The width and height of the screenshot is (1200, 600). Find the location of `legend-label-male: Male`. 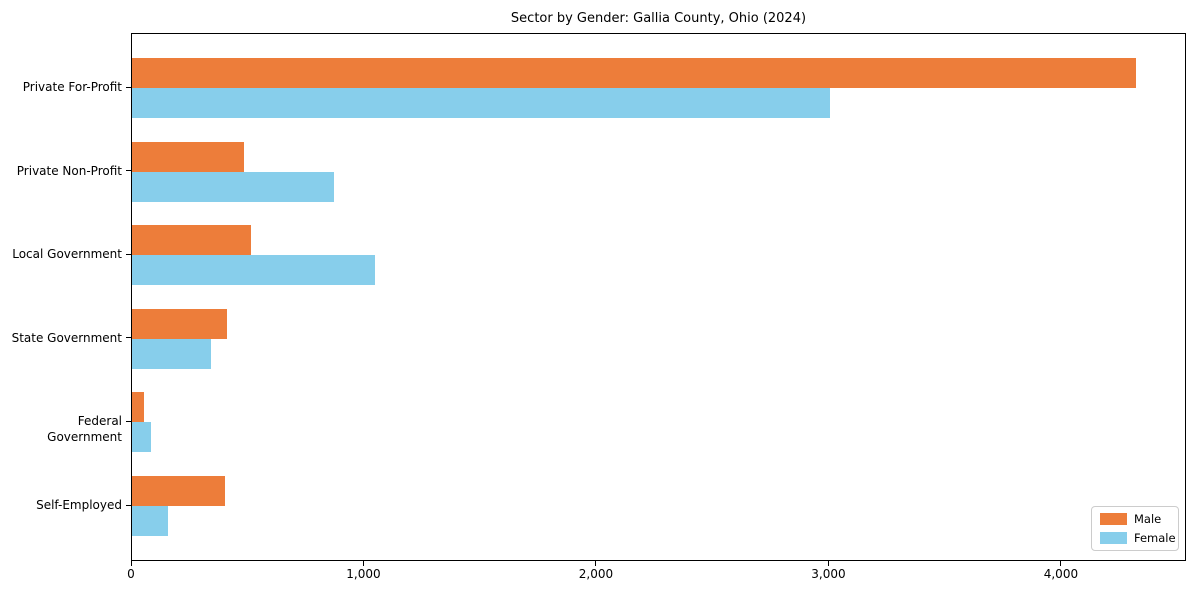

legend-label-male: Male is located at coordinates (1148, 519).